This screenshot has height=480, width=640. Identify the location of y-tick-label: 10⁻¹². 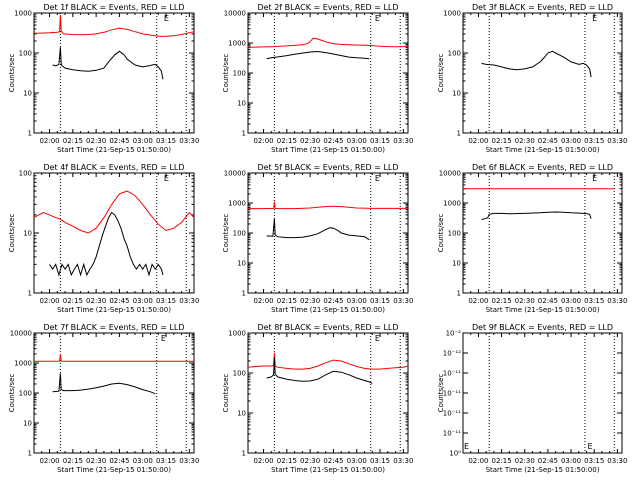
(452, 354).